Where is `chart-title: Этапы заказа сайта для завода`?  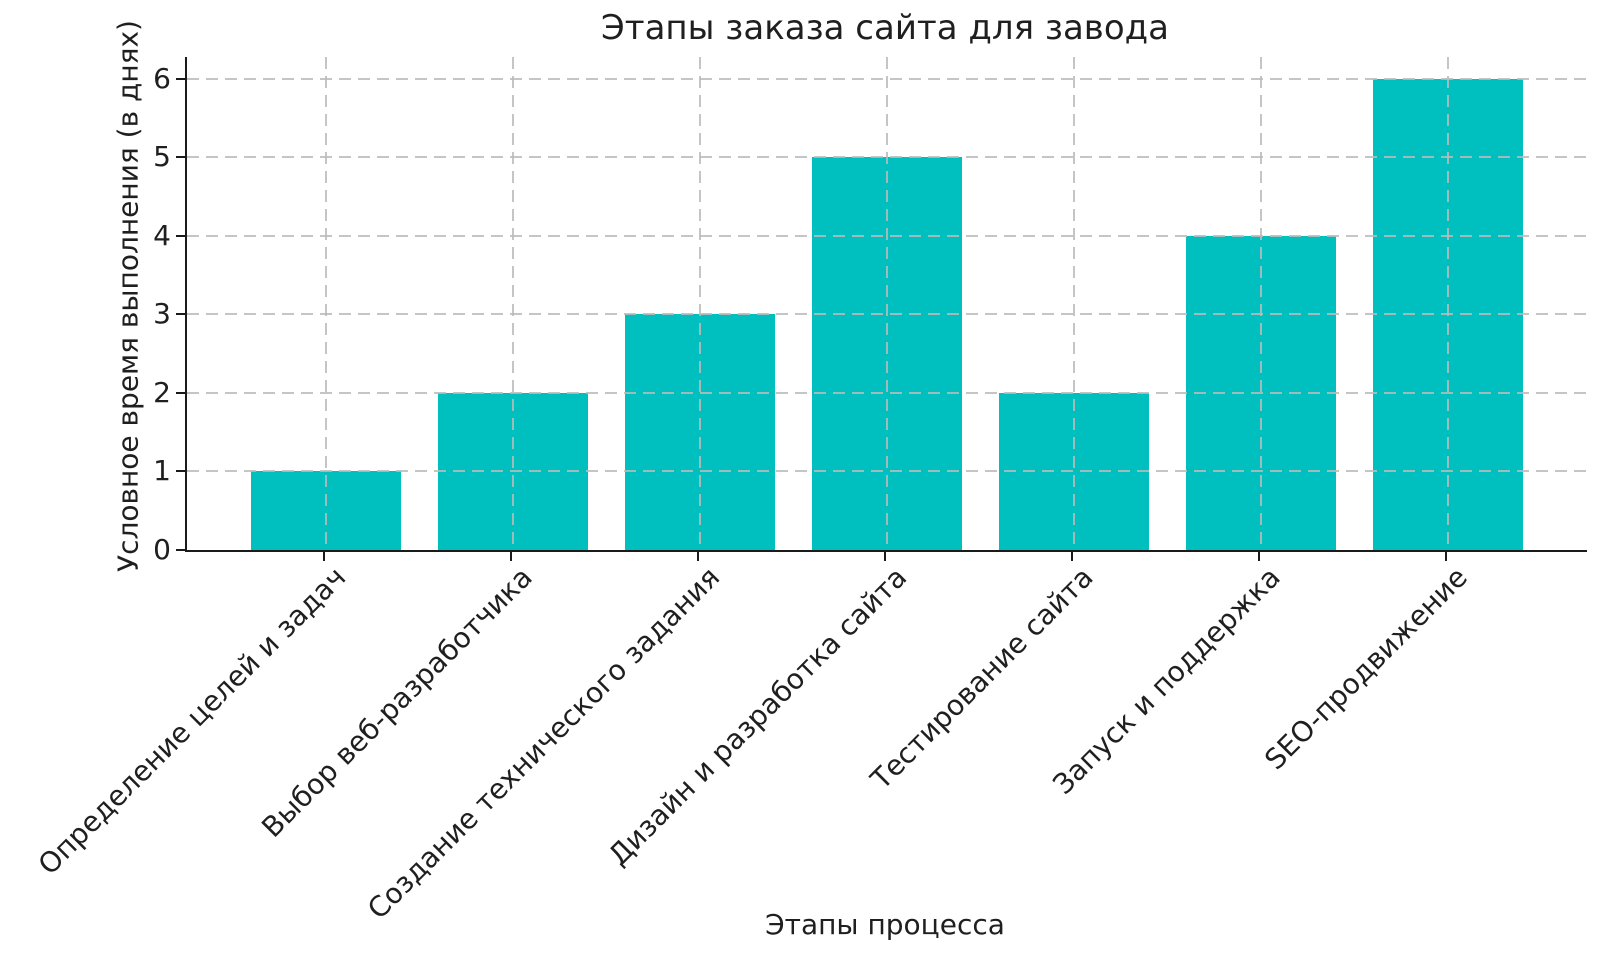
chart-title: Этапы заказа сайта для завода is located at coordinates (885, 28).